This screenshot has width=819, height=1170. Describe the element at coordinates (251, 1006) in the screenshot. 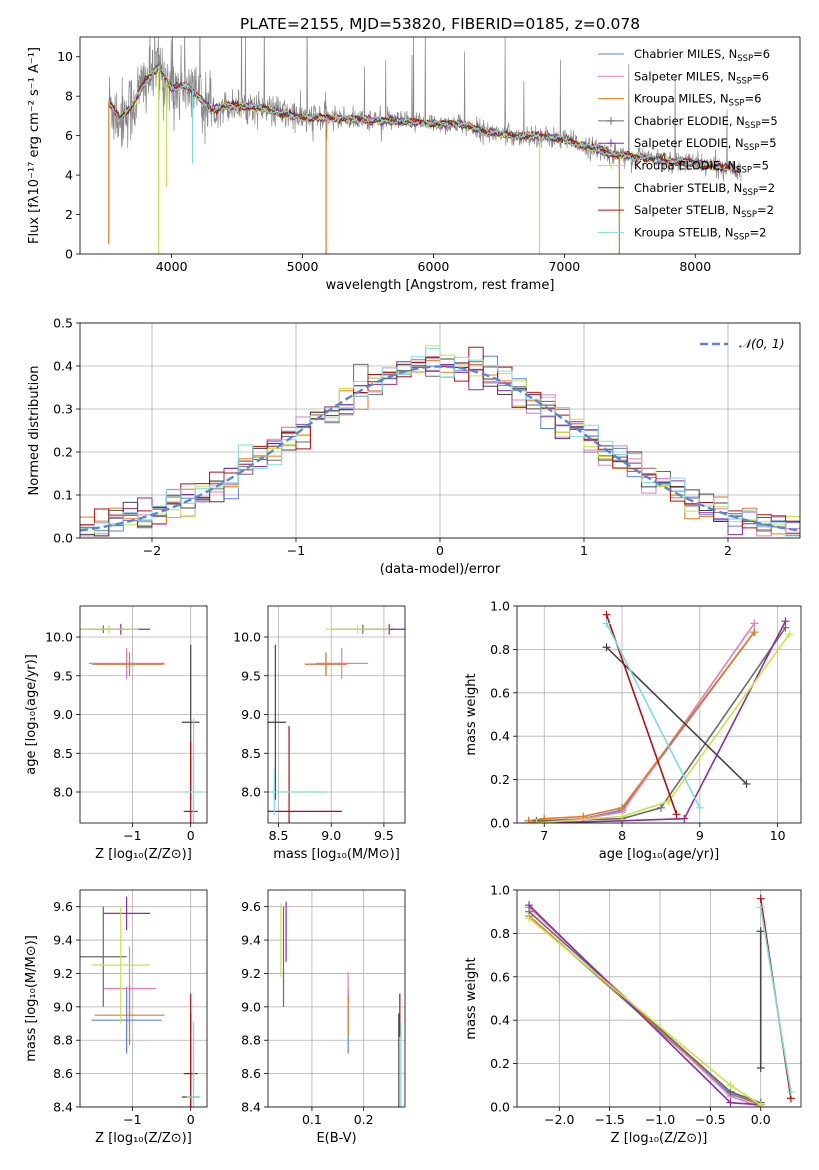

I see `y-tick-label: 9.0` at that location.